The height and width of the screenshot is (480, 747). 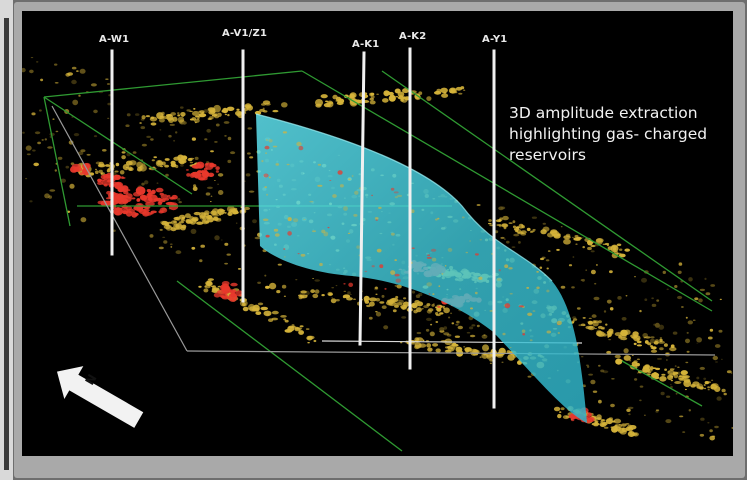 What do you see at coordinates (404, 197) in the screenshot?
I see `fault-plane-highlight` at bounding box center [404, 197].